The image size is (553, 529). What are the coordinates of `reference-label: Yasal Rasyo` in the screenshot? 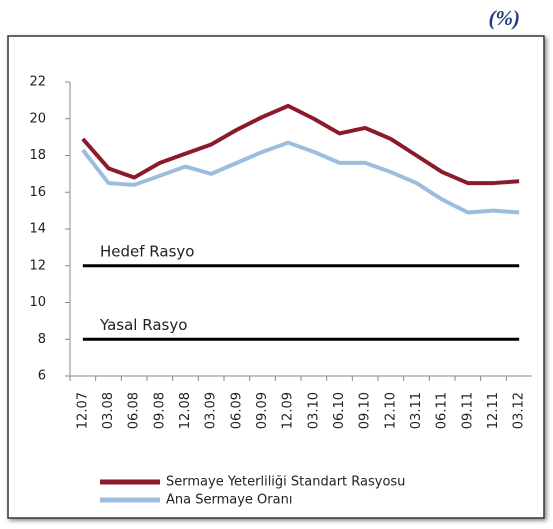 It's located at (143, 325).